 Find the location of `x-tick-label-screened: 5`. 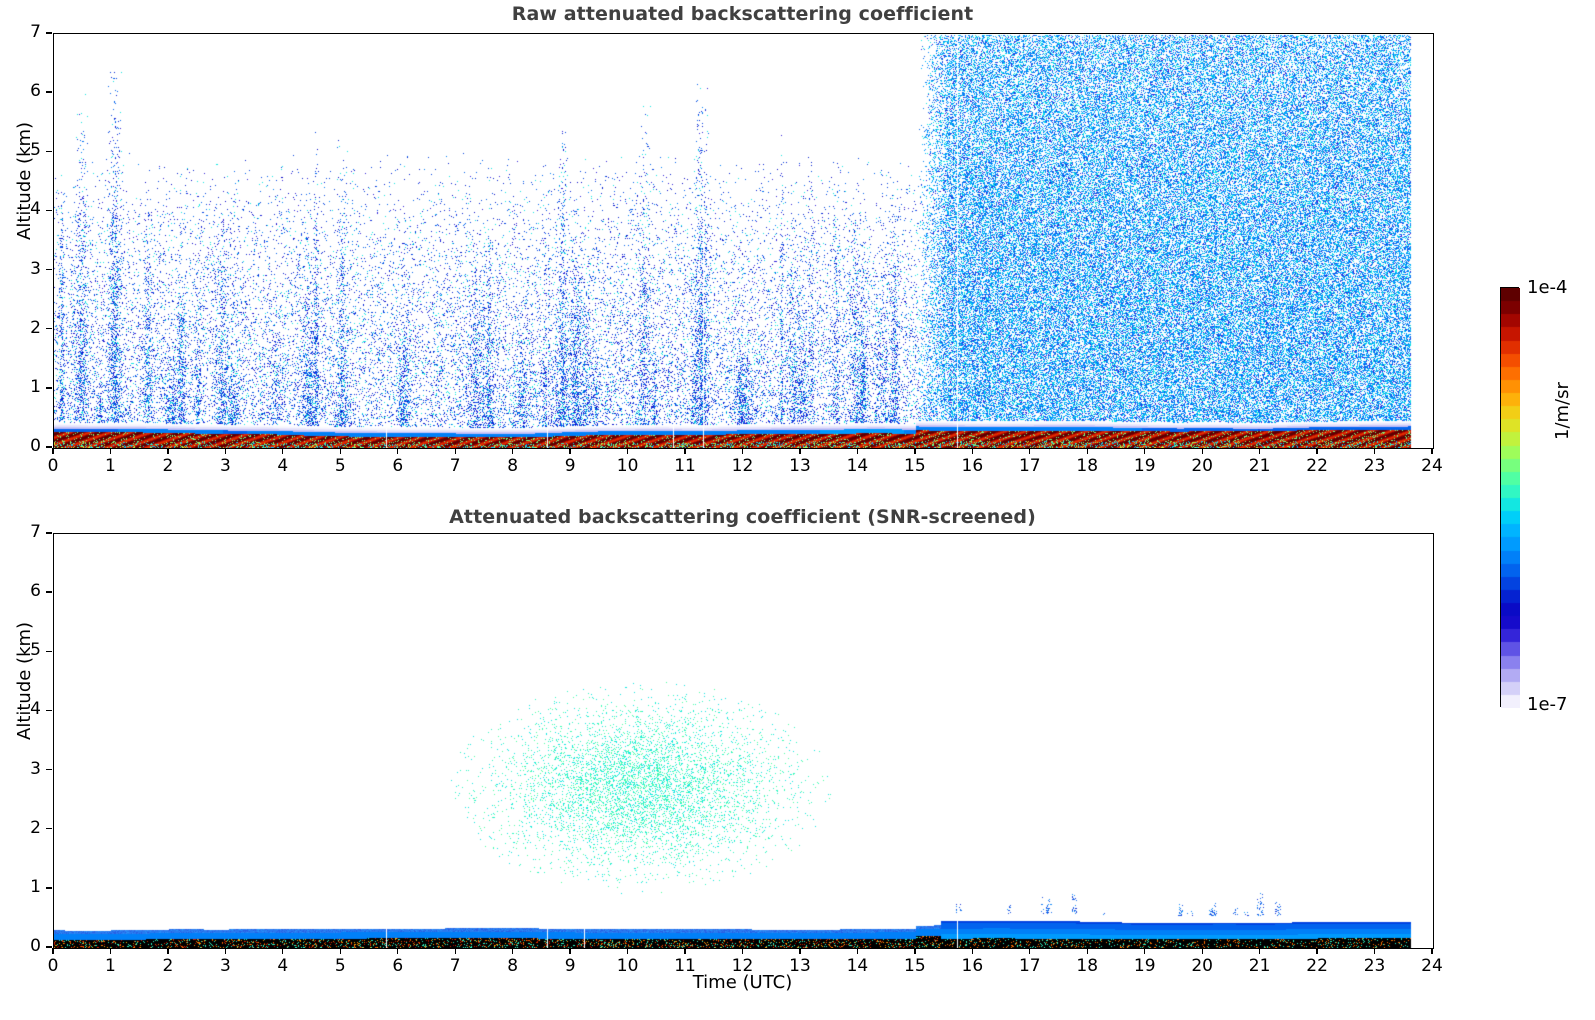

x-tick-label-screened: 5 is located at coordinates (340, 966).